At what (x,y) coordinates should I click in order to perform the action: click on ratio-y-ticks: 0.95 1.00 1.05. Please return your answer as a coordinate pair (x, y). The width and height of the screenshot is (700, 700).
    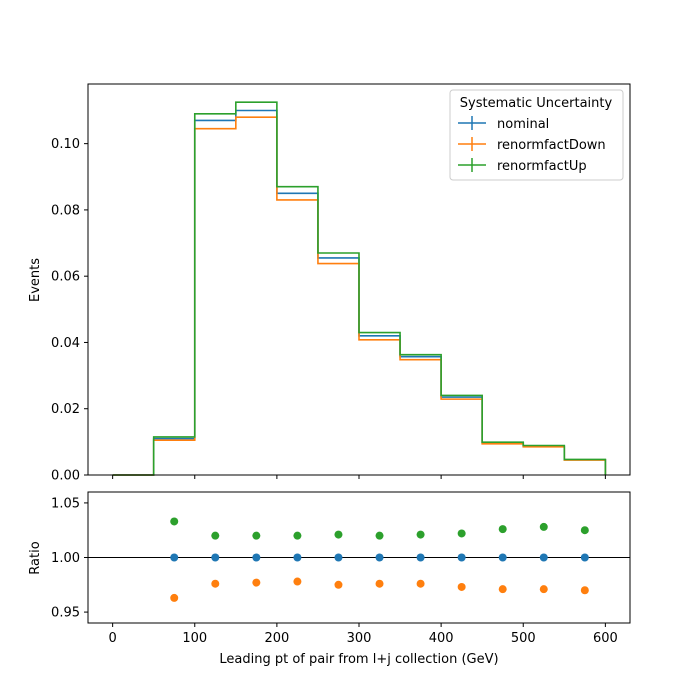
    Looking at the image, I should click on (69, 558).